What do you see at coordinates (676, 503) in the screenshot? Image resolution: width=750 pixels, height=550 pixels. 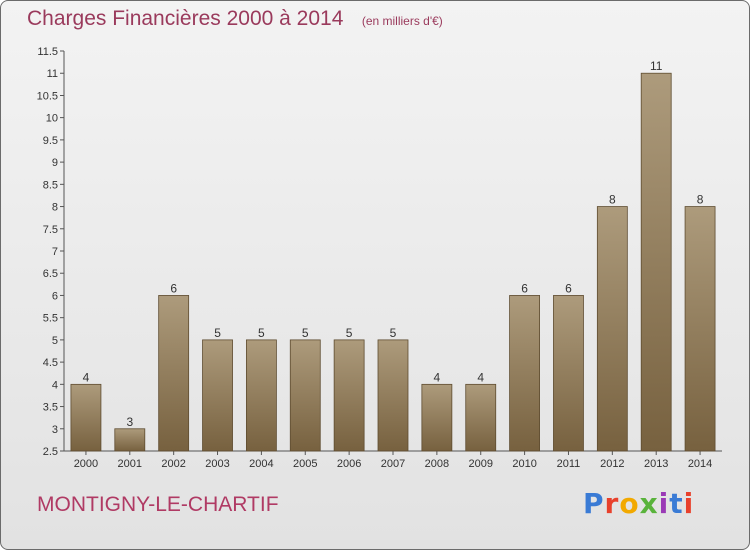 I see `logo-letter: t` at bounding box center [676, 503].